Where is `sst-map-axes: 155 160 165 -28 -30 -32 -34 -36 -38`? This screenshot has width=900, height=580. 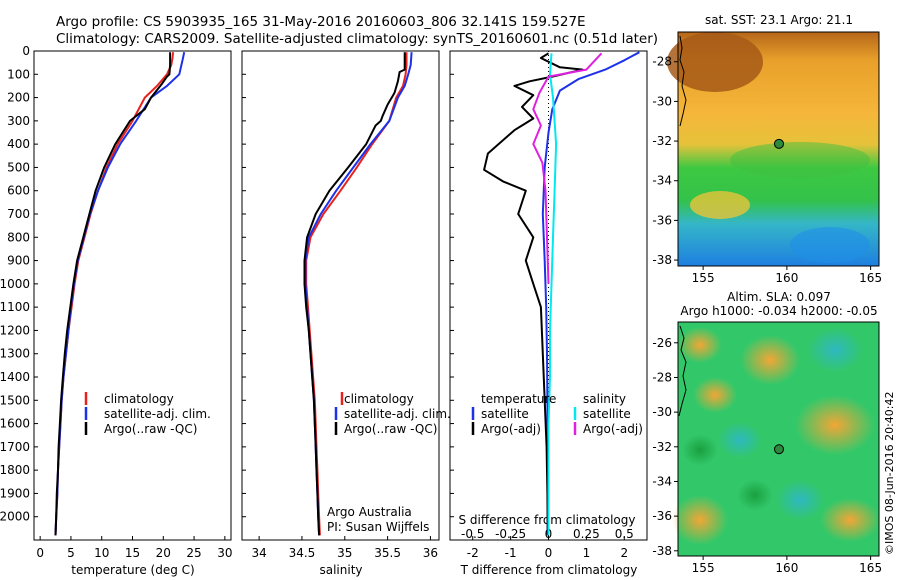
sst-map-axes: 155 160 165 -28 -30 -32 -34 -36 -38 is located at coordinates (767, 170).